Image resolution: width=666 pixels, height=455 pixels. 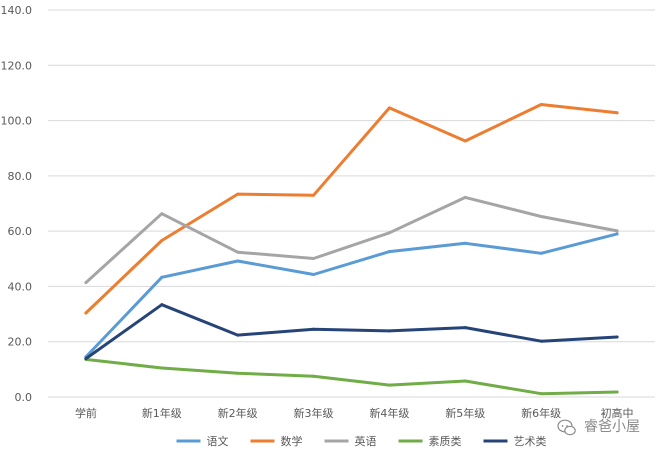 I want to click on y-tick-label: 20.0, so click(x=20, y=342).